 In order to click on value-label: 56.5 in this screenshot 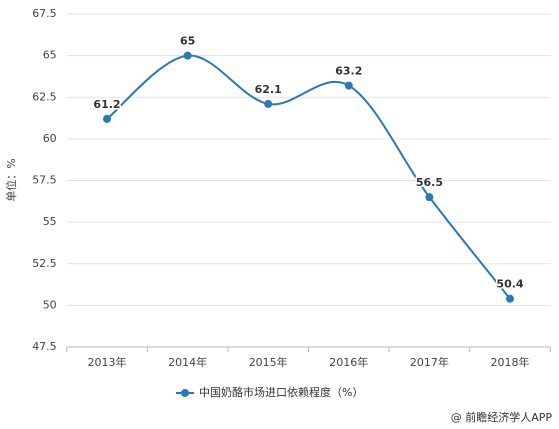, I will do `click(429, 182)`.